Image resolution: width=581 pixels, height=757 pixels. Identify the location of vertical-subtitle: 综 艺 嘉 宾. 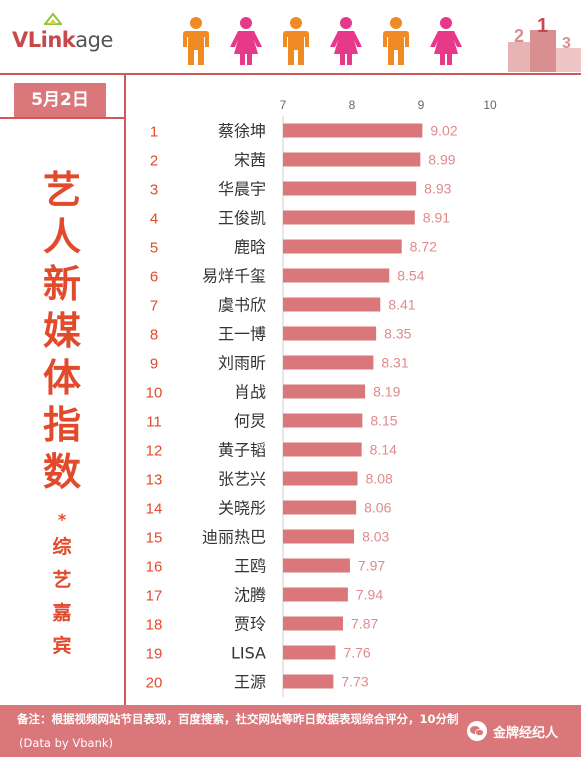
(62, 597).